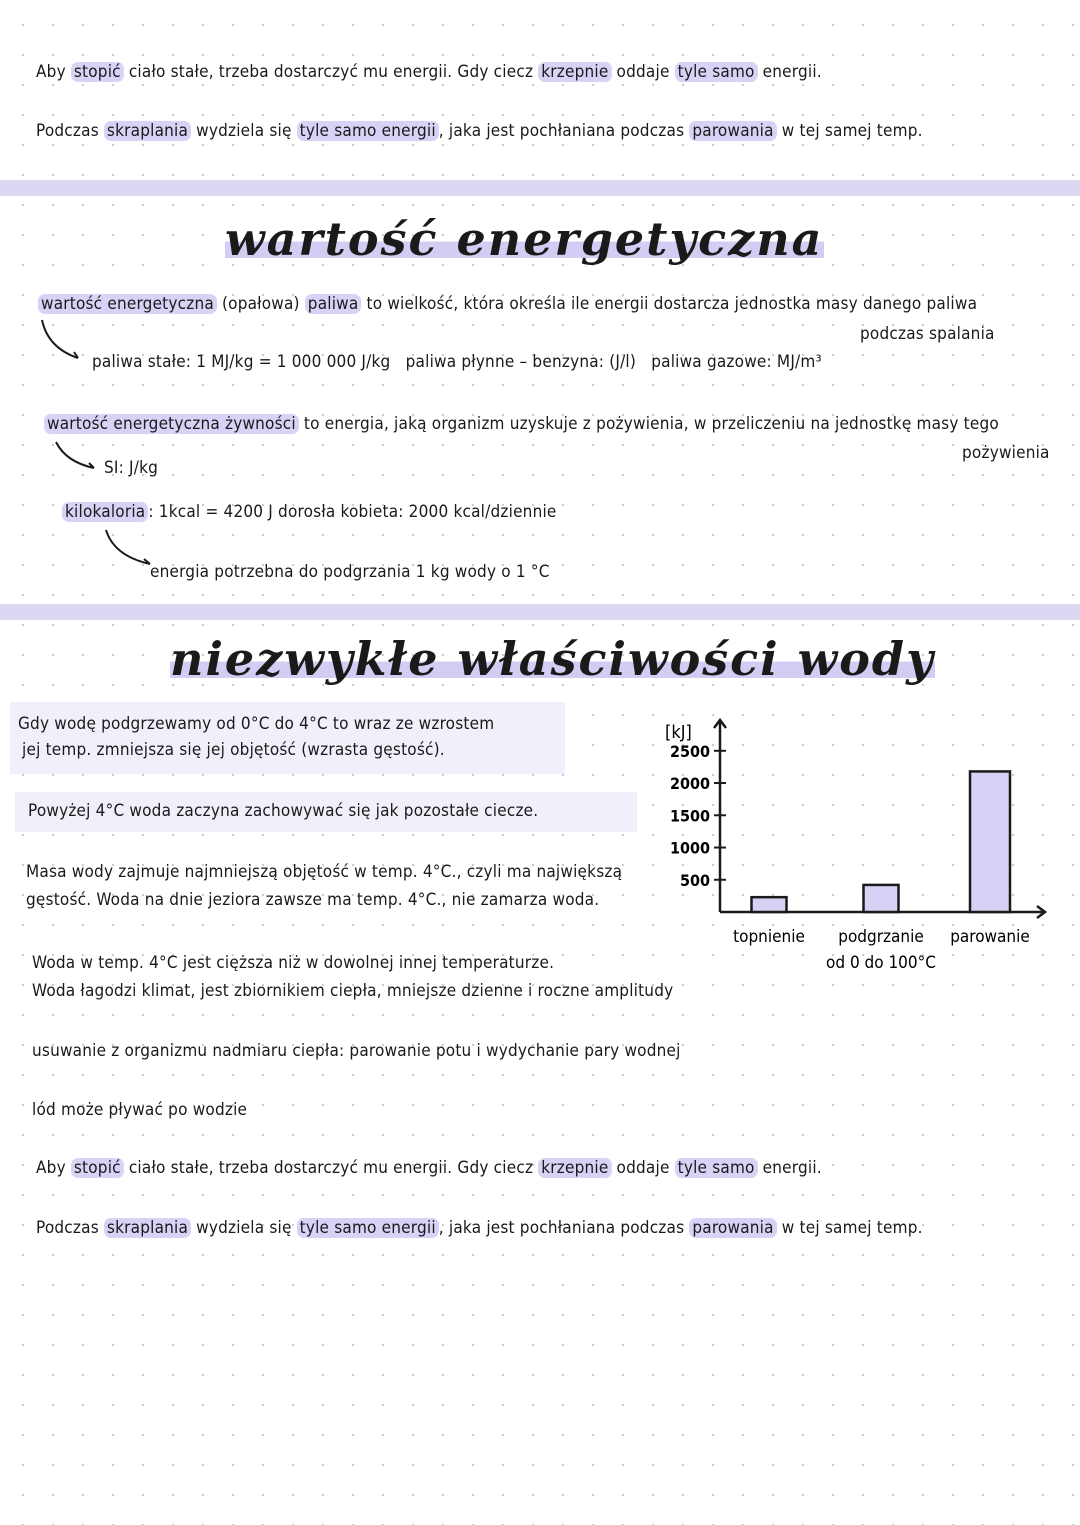 The image size is (1080, 1525). Describe the element at coordinates (690, 783) in the screenshot. I see `y-tick-label: 2000` at that location.